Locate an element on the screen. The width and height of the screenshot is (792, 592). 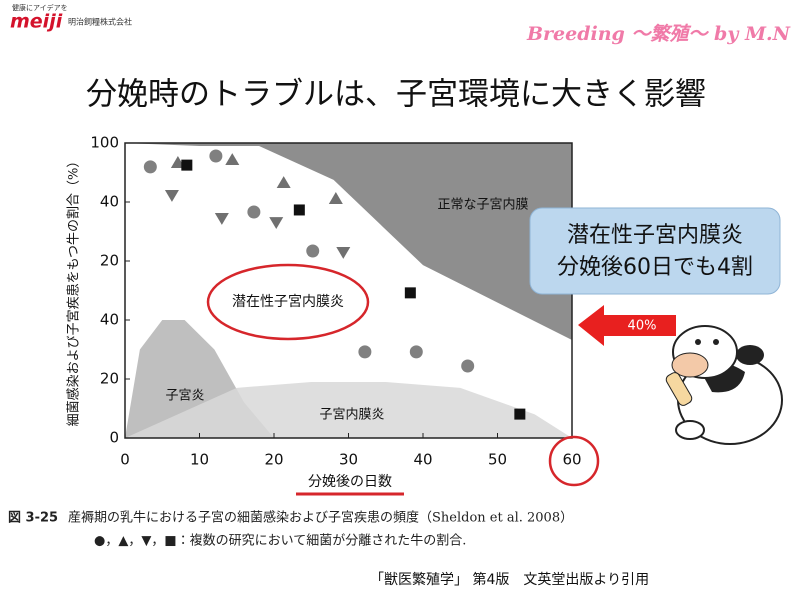
callout-box is located at coordinates (655, 251).